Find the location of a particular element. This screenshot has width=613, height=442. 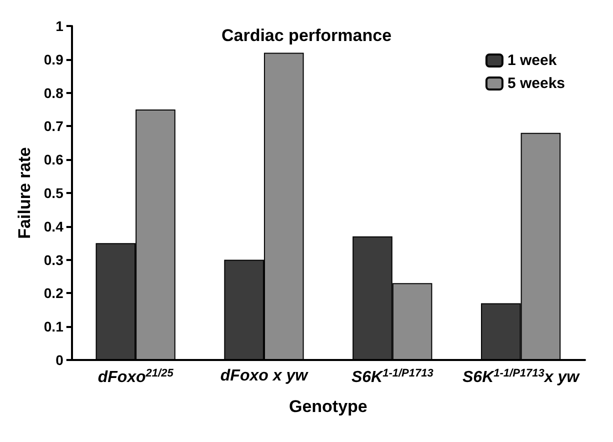

y-tick-label: 0.8 is located at coordinates (54, 92).